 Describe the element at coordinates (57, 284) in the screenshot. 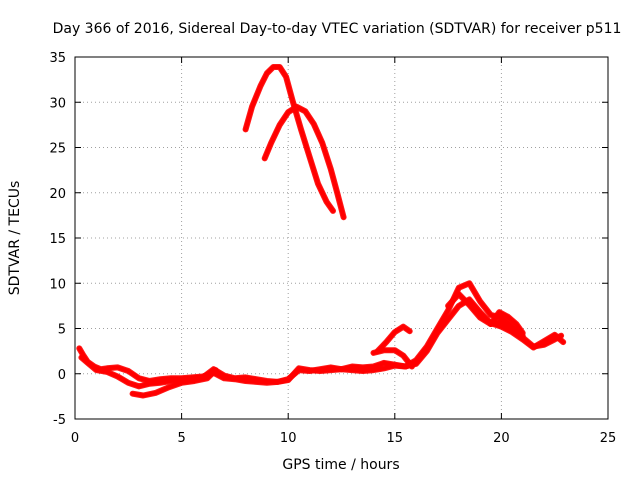

I see `y-tick-label: 10` at that location.